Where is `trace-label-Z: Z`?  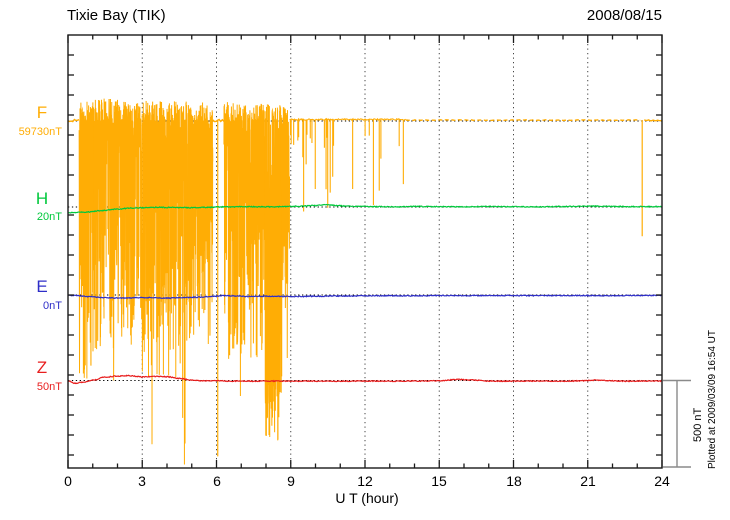 trace-label-Z: Z is located at coordinates (42, 367).